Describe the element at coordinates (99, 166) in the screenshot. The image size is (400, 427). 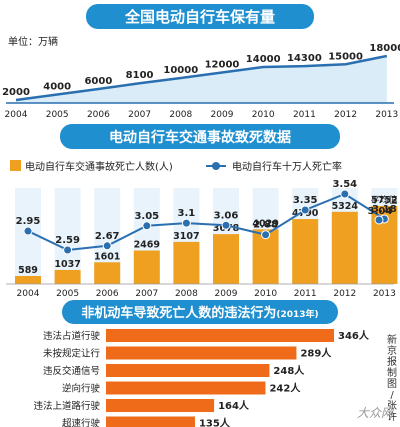
I see `legend-bar-label: 电动自行车交通事故死亡人数(人)` at that location.